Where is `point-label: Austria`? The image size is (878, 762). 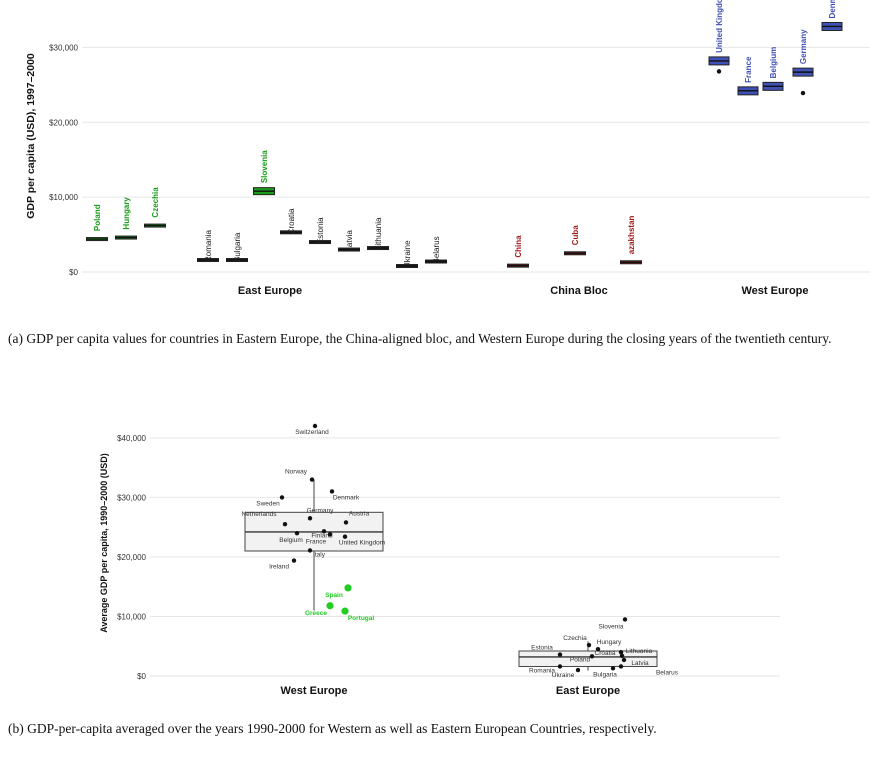
point-label: Austria is located at coordinates (359, 513).